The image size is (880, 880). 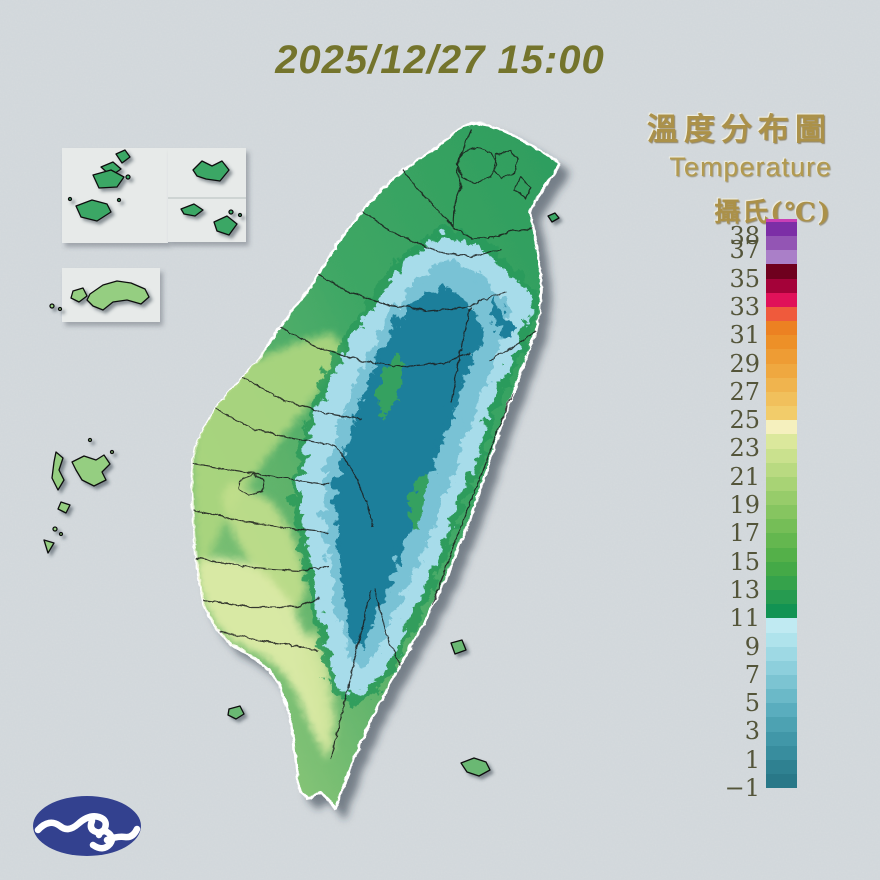 What do you see at coordinates (739, 130) in the screenshot?
I see `map-title-chinese: 溫度分布圖` at bounding box center [739, 130].